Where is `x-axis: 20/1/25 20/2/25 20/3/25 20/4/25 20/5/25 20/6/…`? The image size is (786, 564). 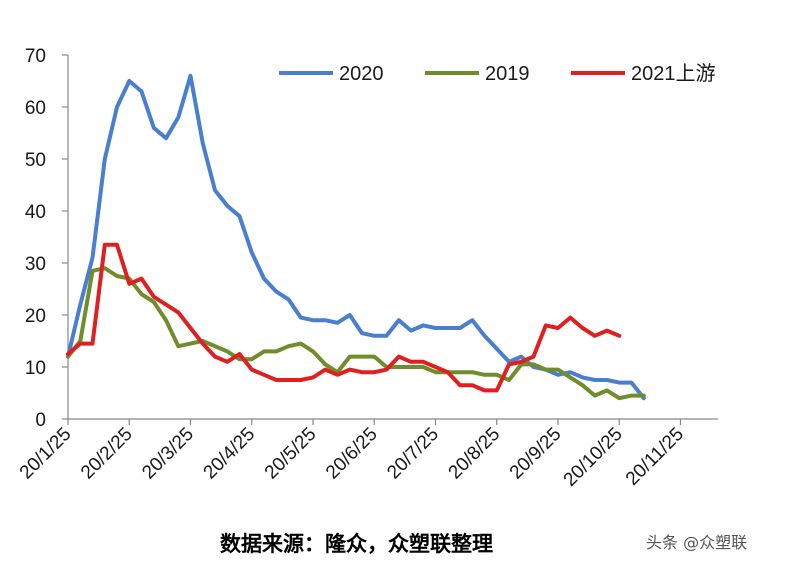
x-axis: 20/1/25 20/2/25 20/3/25 20/4/25 20/5/25 20/6/… is located at coordinates (367, 454).